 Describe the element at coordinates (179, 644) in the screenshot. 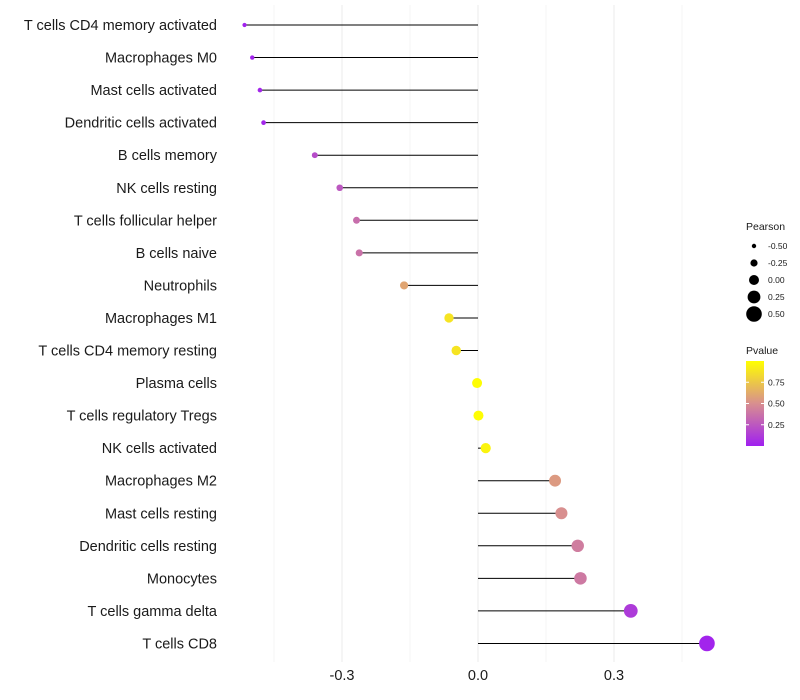

I see `category-label: T cells CD8` at that location.